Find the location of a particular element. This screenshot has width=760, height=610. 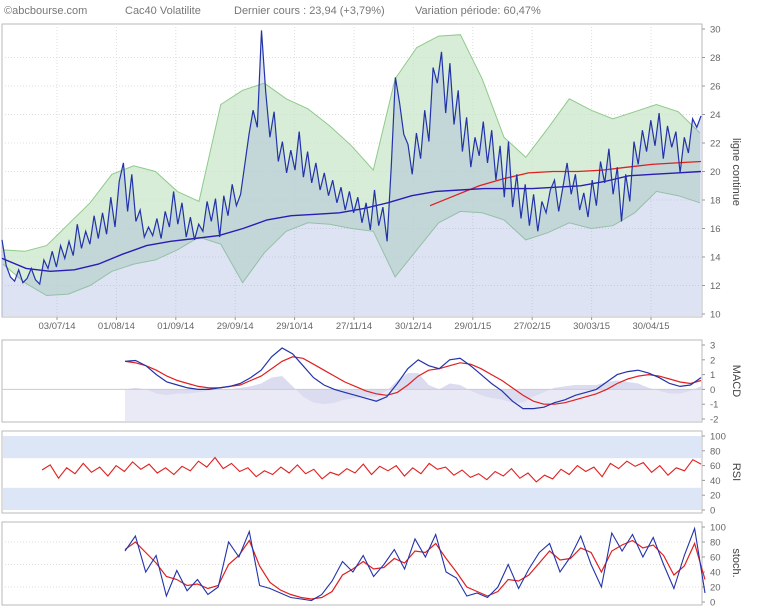

x-tick-label: 27/02/15 is located at coordinates (532, 326).